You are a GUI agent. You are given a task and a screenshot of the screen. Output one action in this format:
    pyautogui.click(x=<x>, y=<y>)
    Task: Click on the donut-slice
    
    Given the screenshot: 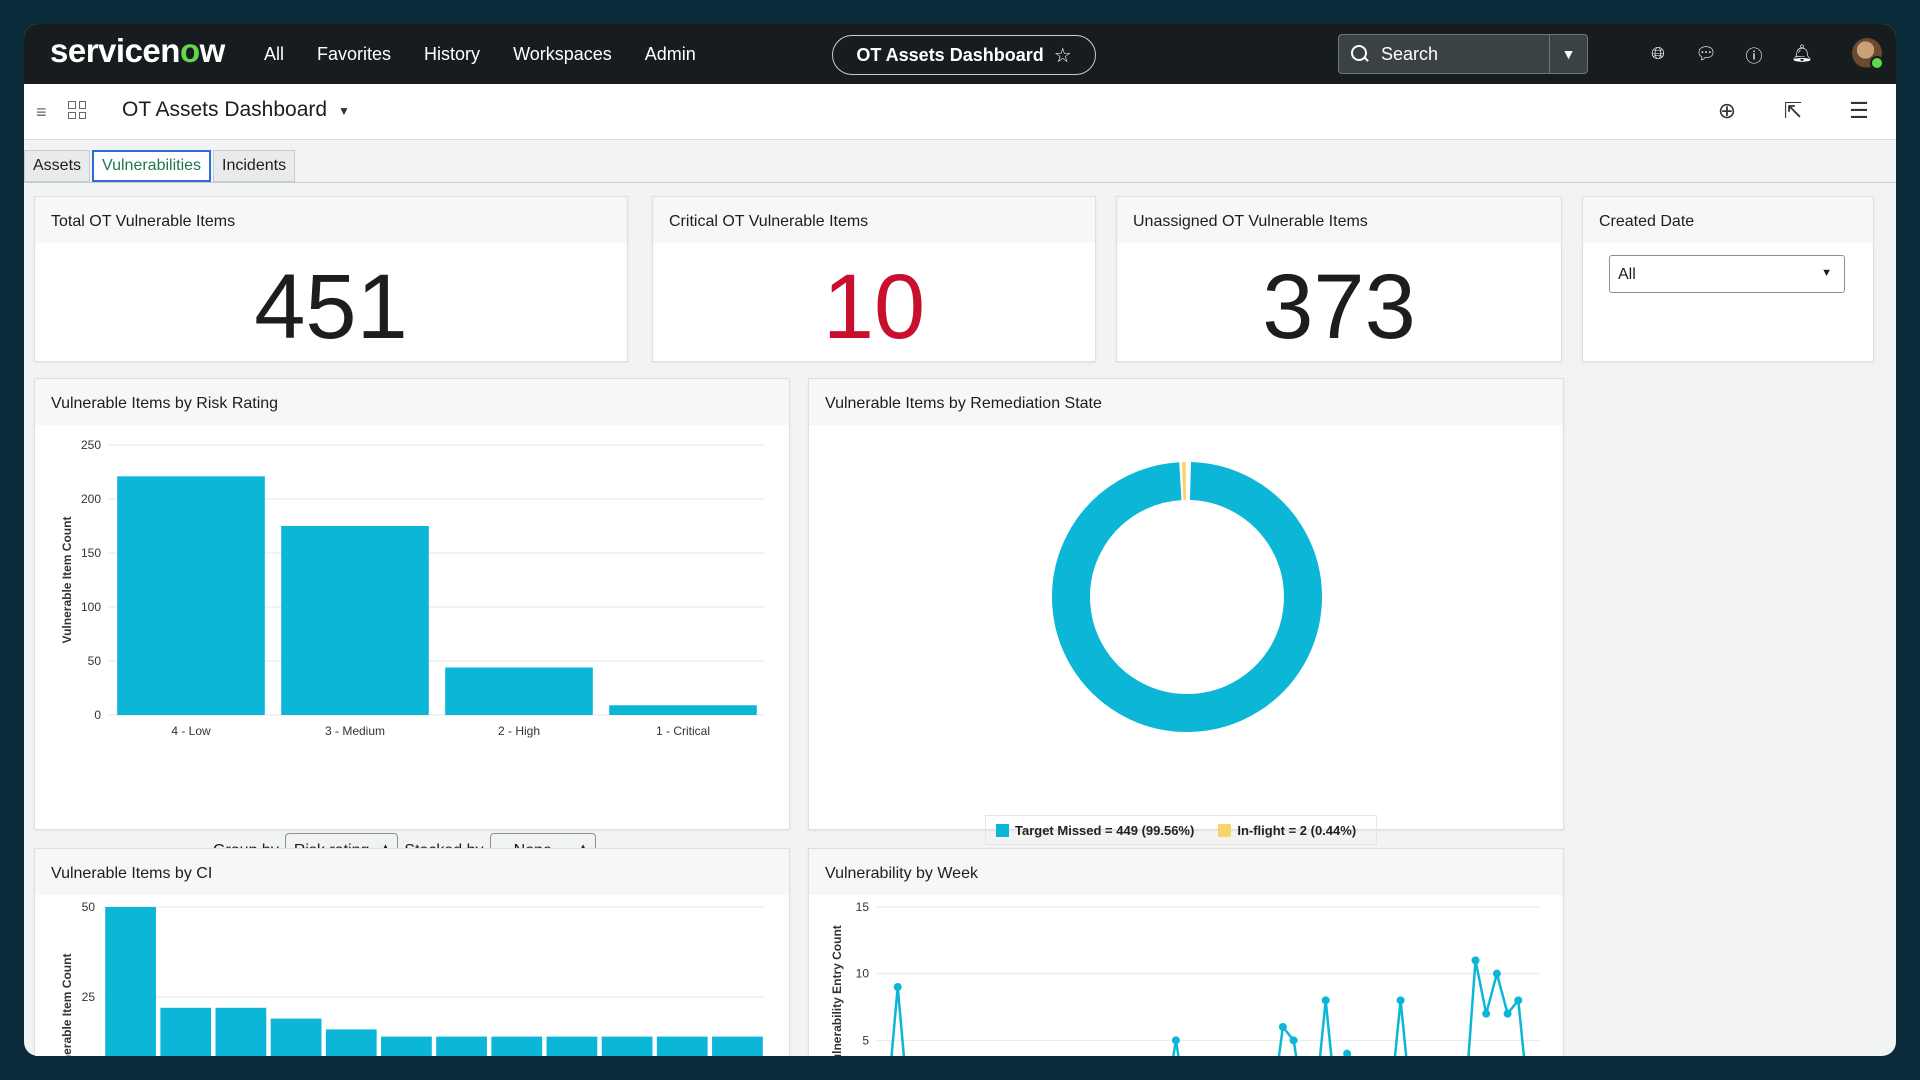 What is the action you would take?
    pyautogui.click(x=1187, y=597)
    